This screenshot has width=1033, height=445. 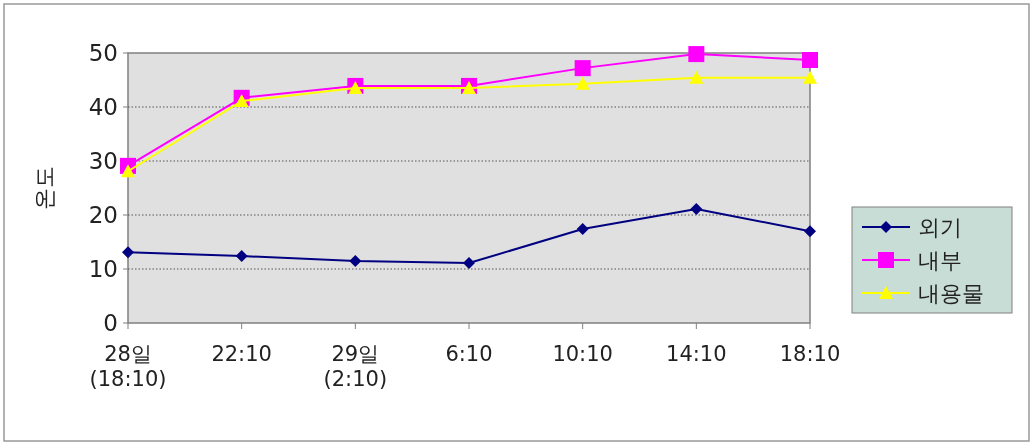 What do you see at coordinates (696, 354) in the screenshot?
I see `x-tick-label: 14:10` at bounding box center [696, 354].